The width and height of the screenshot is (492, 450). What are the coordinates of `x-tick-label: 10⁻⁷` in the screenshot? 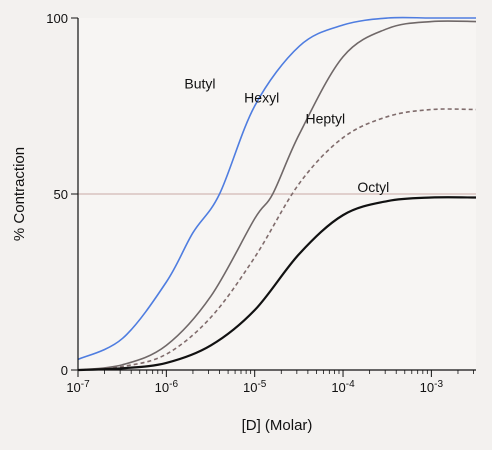 It's located at (78, 387).